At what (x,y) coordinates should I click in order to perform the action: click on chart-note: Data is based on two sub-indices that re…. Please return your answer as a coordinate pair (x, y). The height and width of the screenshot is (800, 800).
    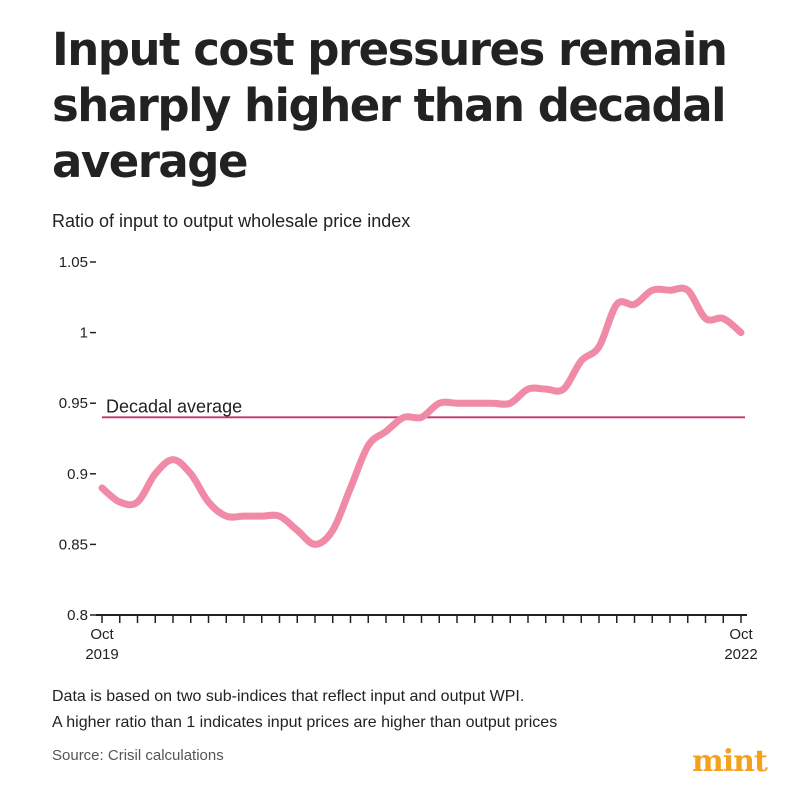
    Looking at the image, I should click on (304, 710).